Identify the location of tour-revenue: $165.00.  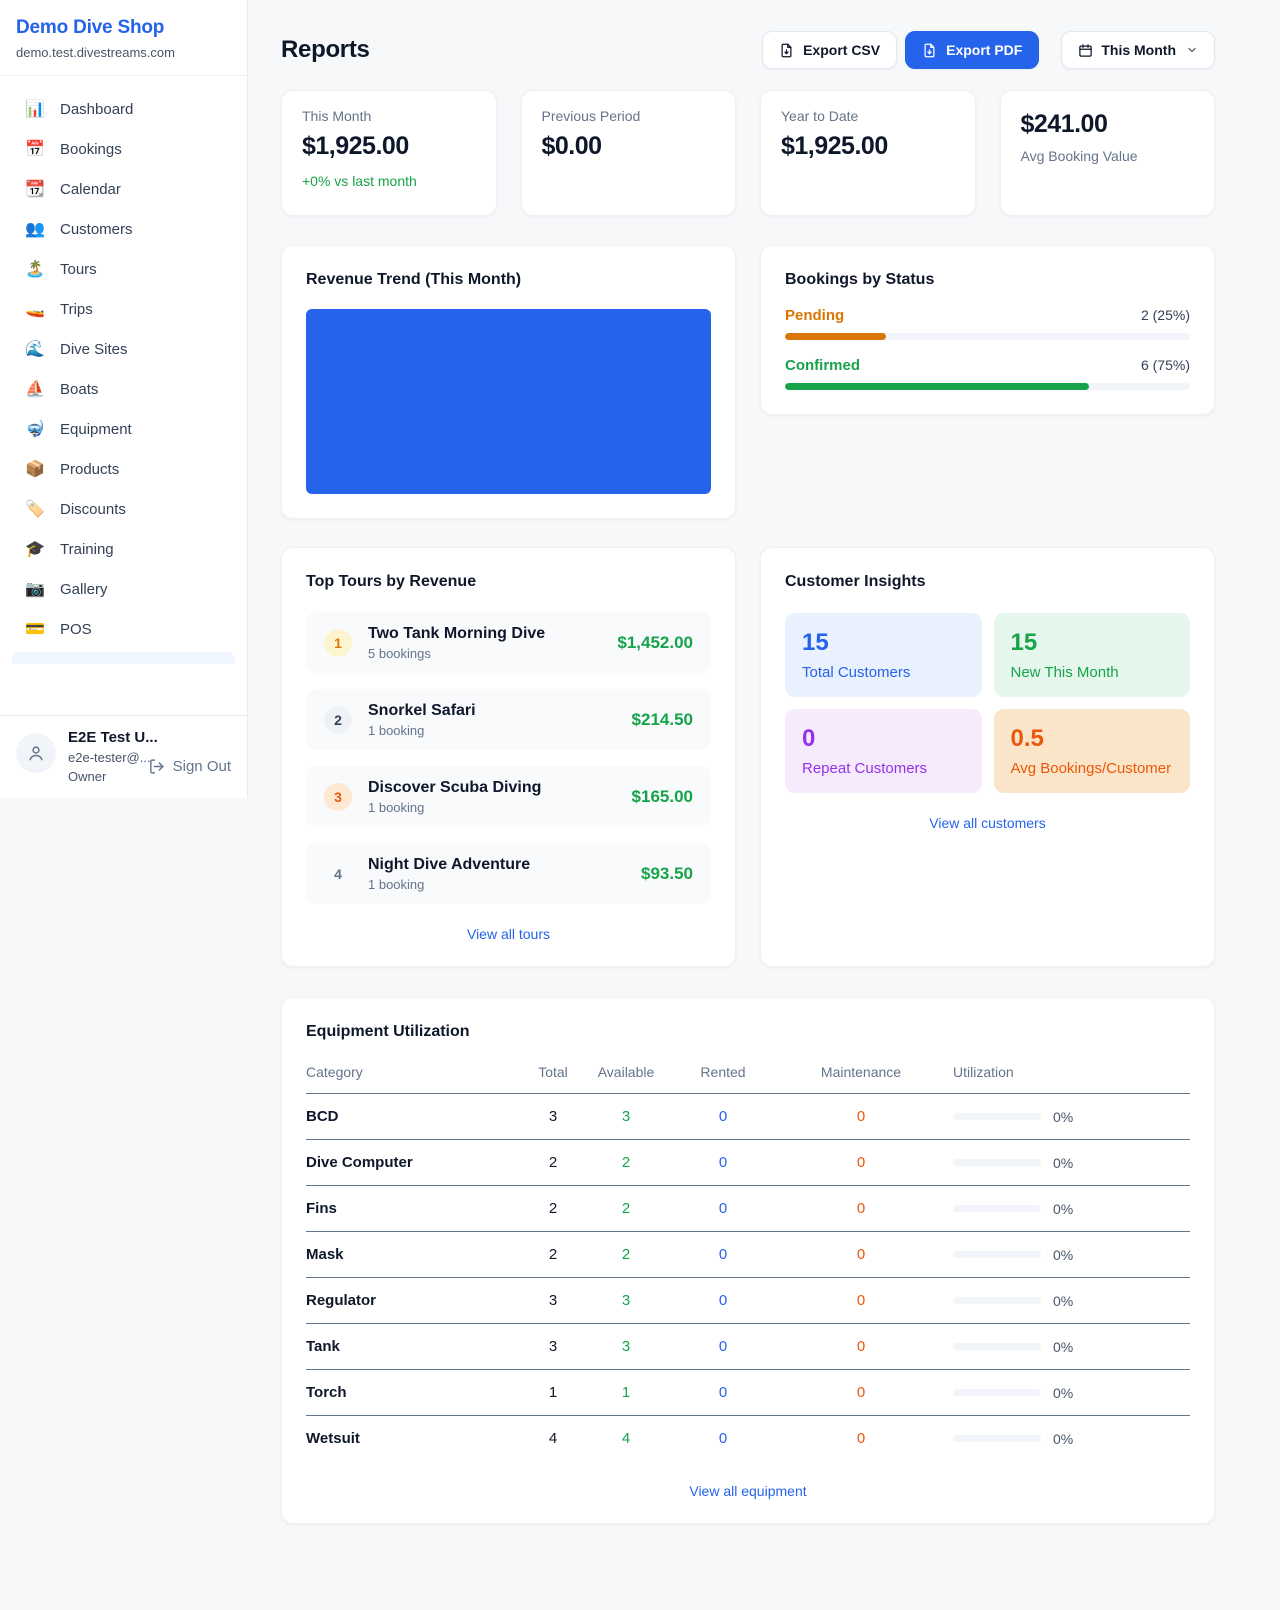
(662, 796).